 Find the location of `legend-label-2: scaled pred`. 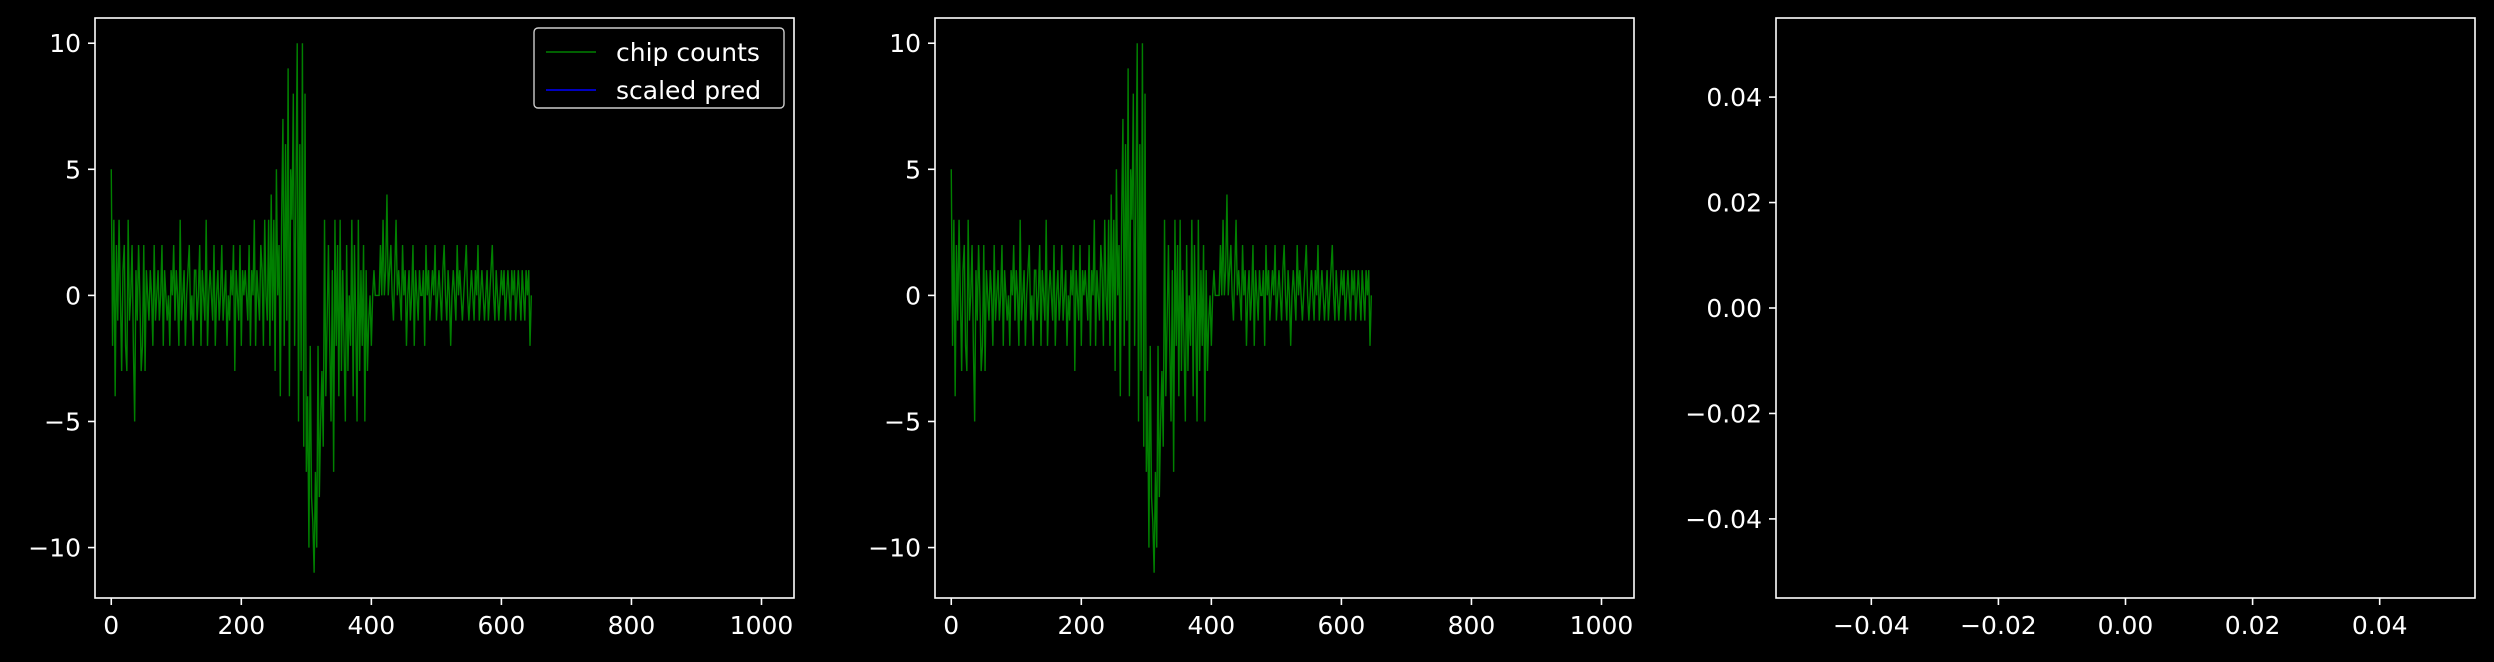

legend-label-2: scaled pred is located at coordinates (688, 90).